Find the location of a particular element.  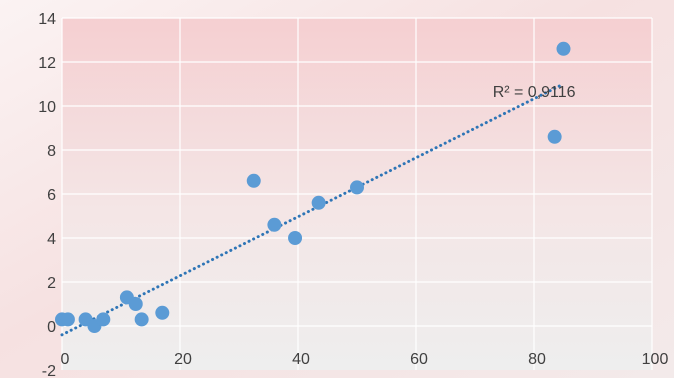

y-tick-label: 0 is located at coordinates (51, 327).